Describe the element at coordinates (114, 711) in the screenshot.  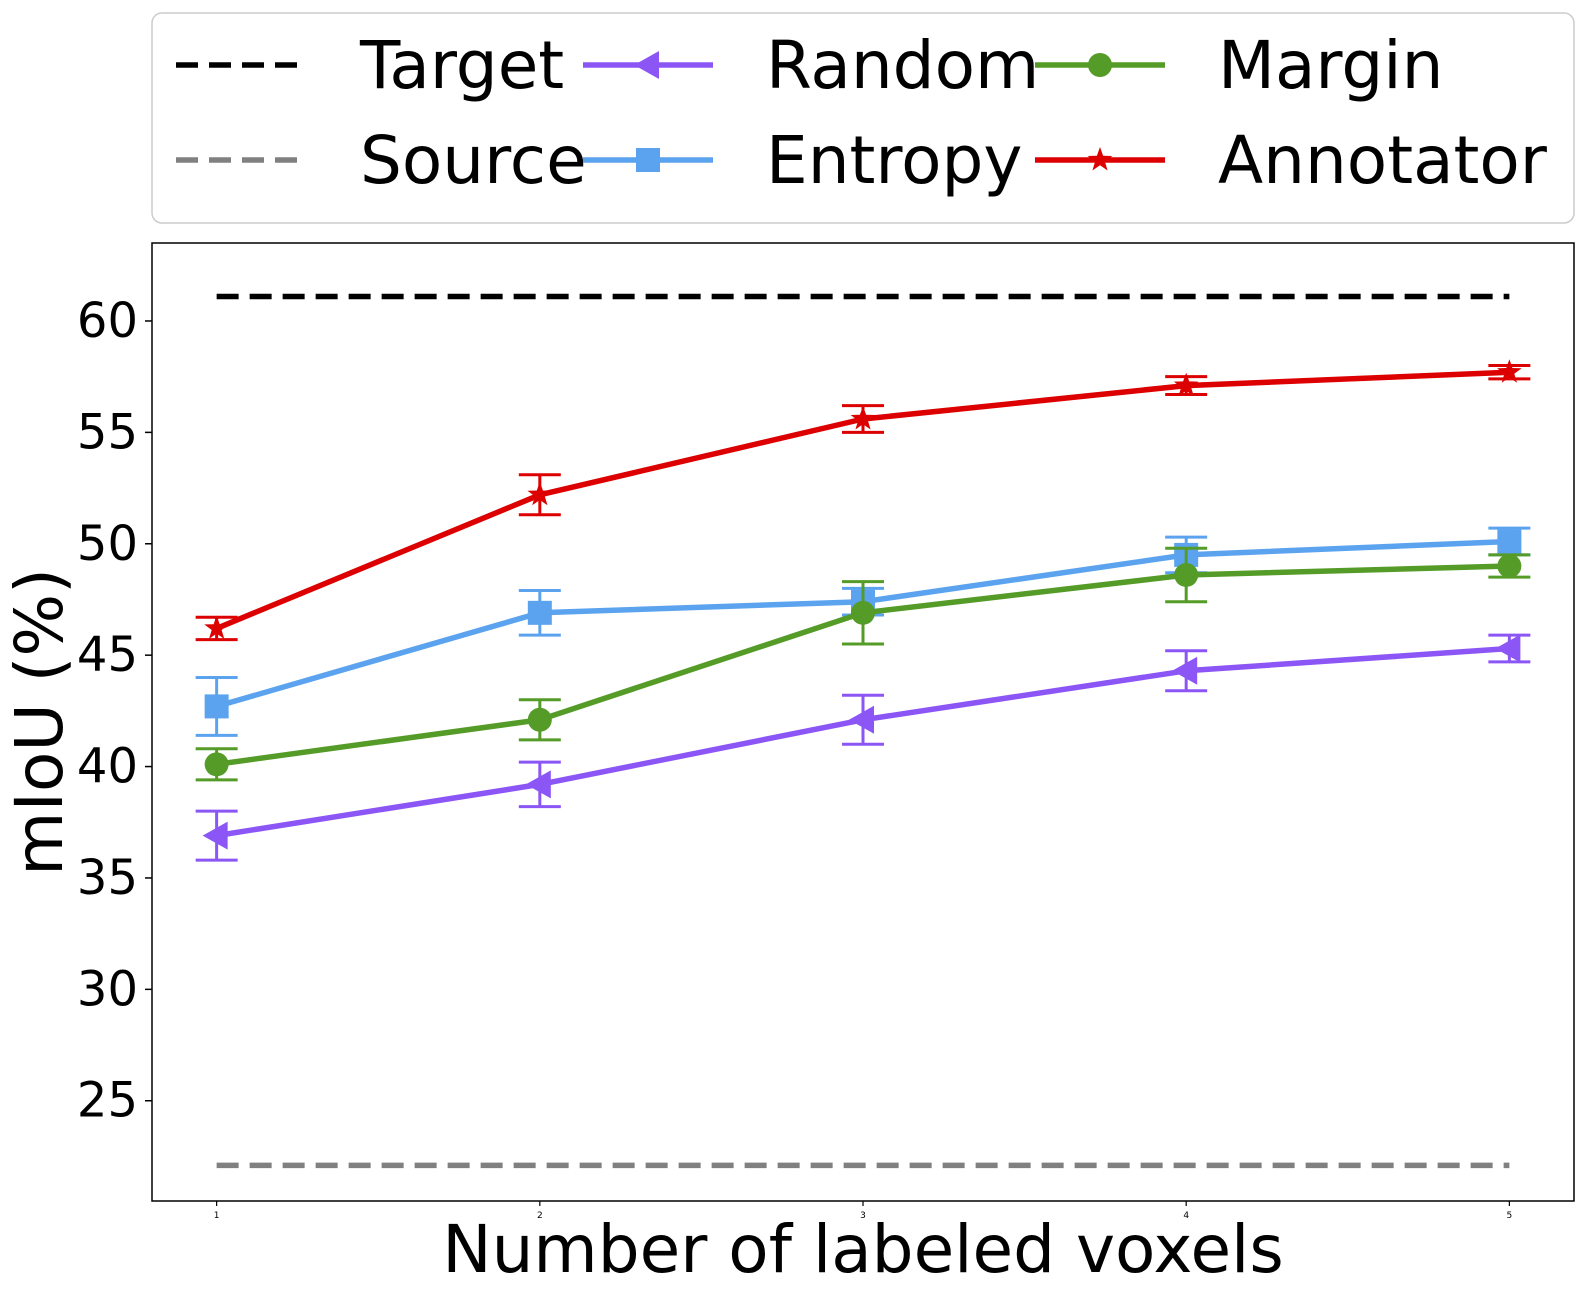
I see `y-axis: 25 30 35 40 45 50 55 60` at that location.